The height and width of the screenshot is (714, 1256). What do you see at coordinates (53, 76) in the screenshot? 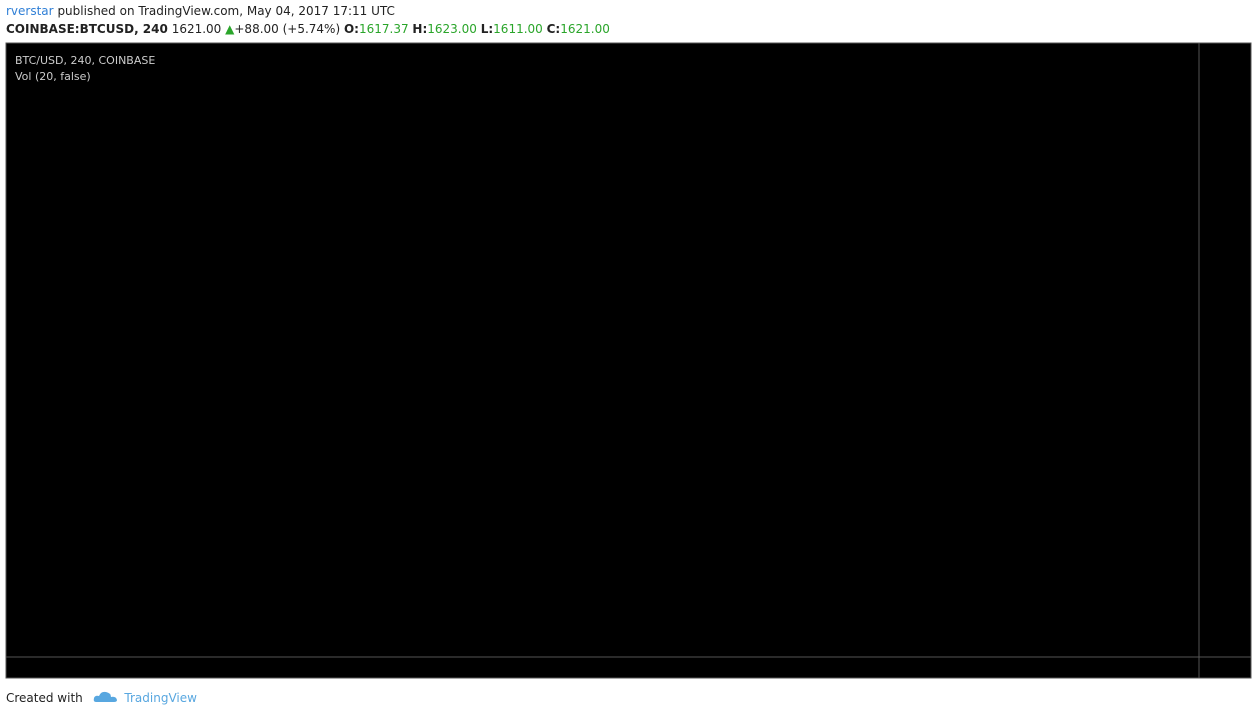
I see `legend-volume: Vol (20, false)` at bounding box center [53, 76].